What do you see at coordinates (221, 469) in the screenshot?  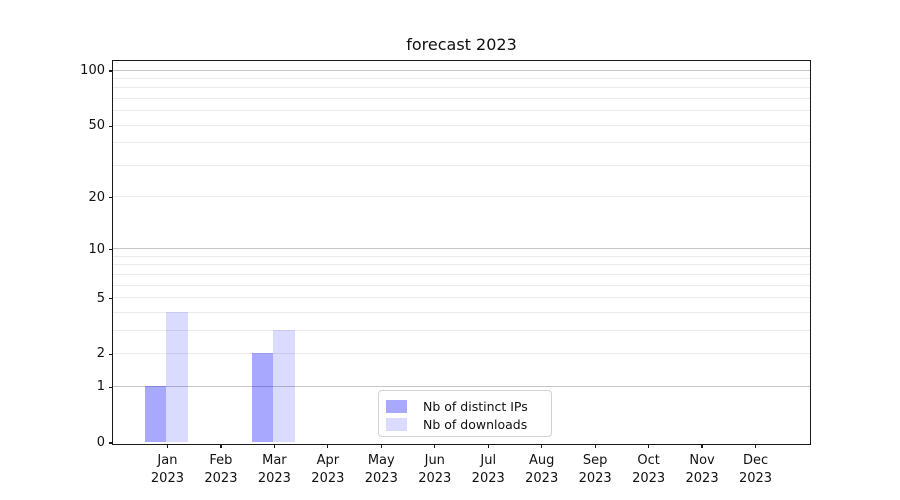 I see `x-tick-label: Feb 2023` at bounding box center [221, 469].